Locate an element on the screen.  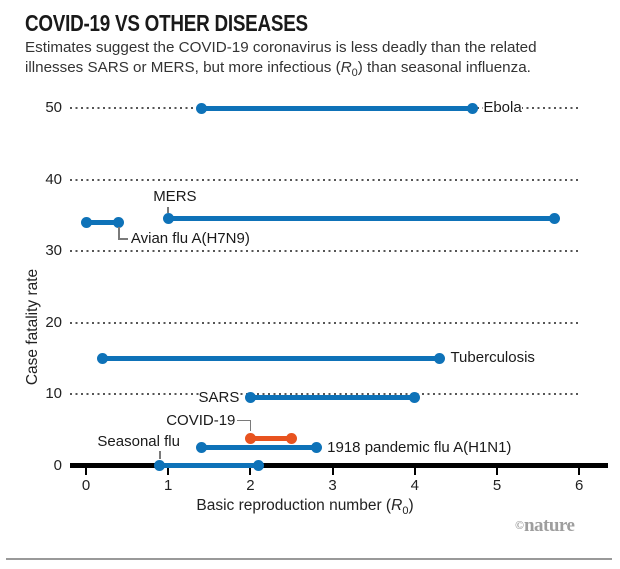
y-tick-label: 0 is located at coordinates (57, 465).